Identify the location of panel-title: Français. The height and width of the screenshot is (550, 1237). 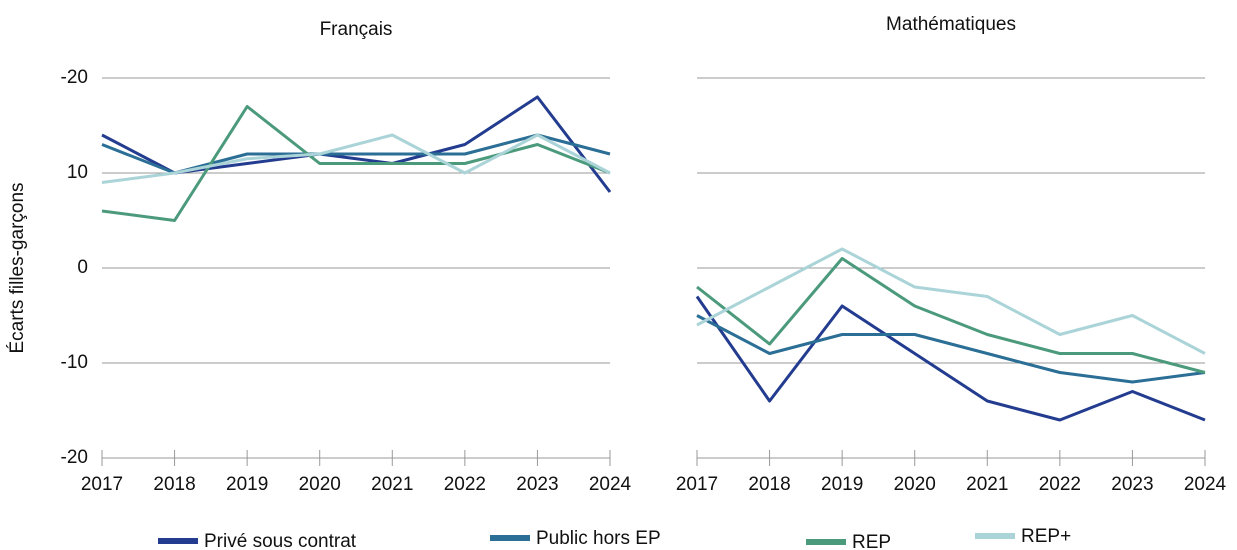
(356, 29).